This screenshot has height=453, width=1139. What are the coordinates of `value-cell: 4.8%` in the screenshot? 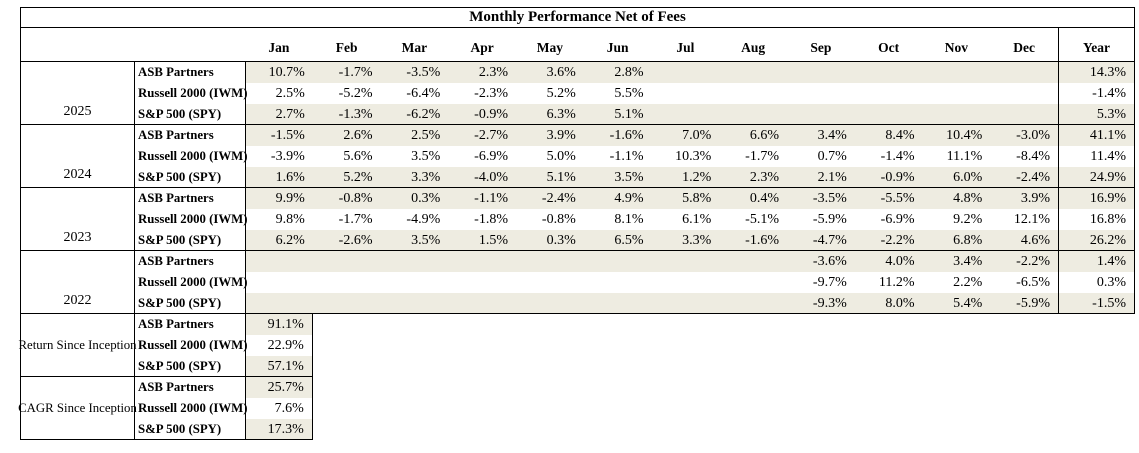 It's located at (956, 198).